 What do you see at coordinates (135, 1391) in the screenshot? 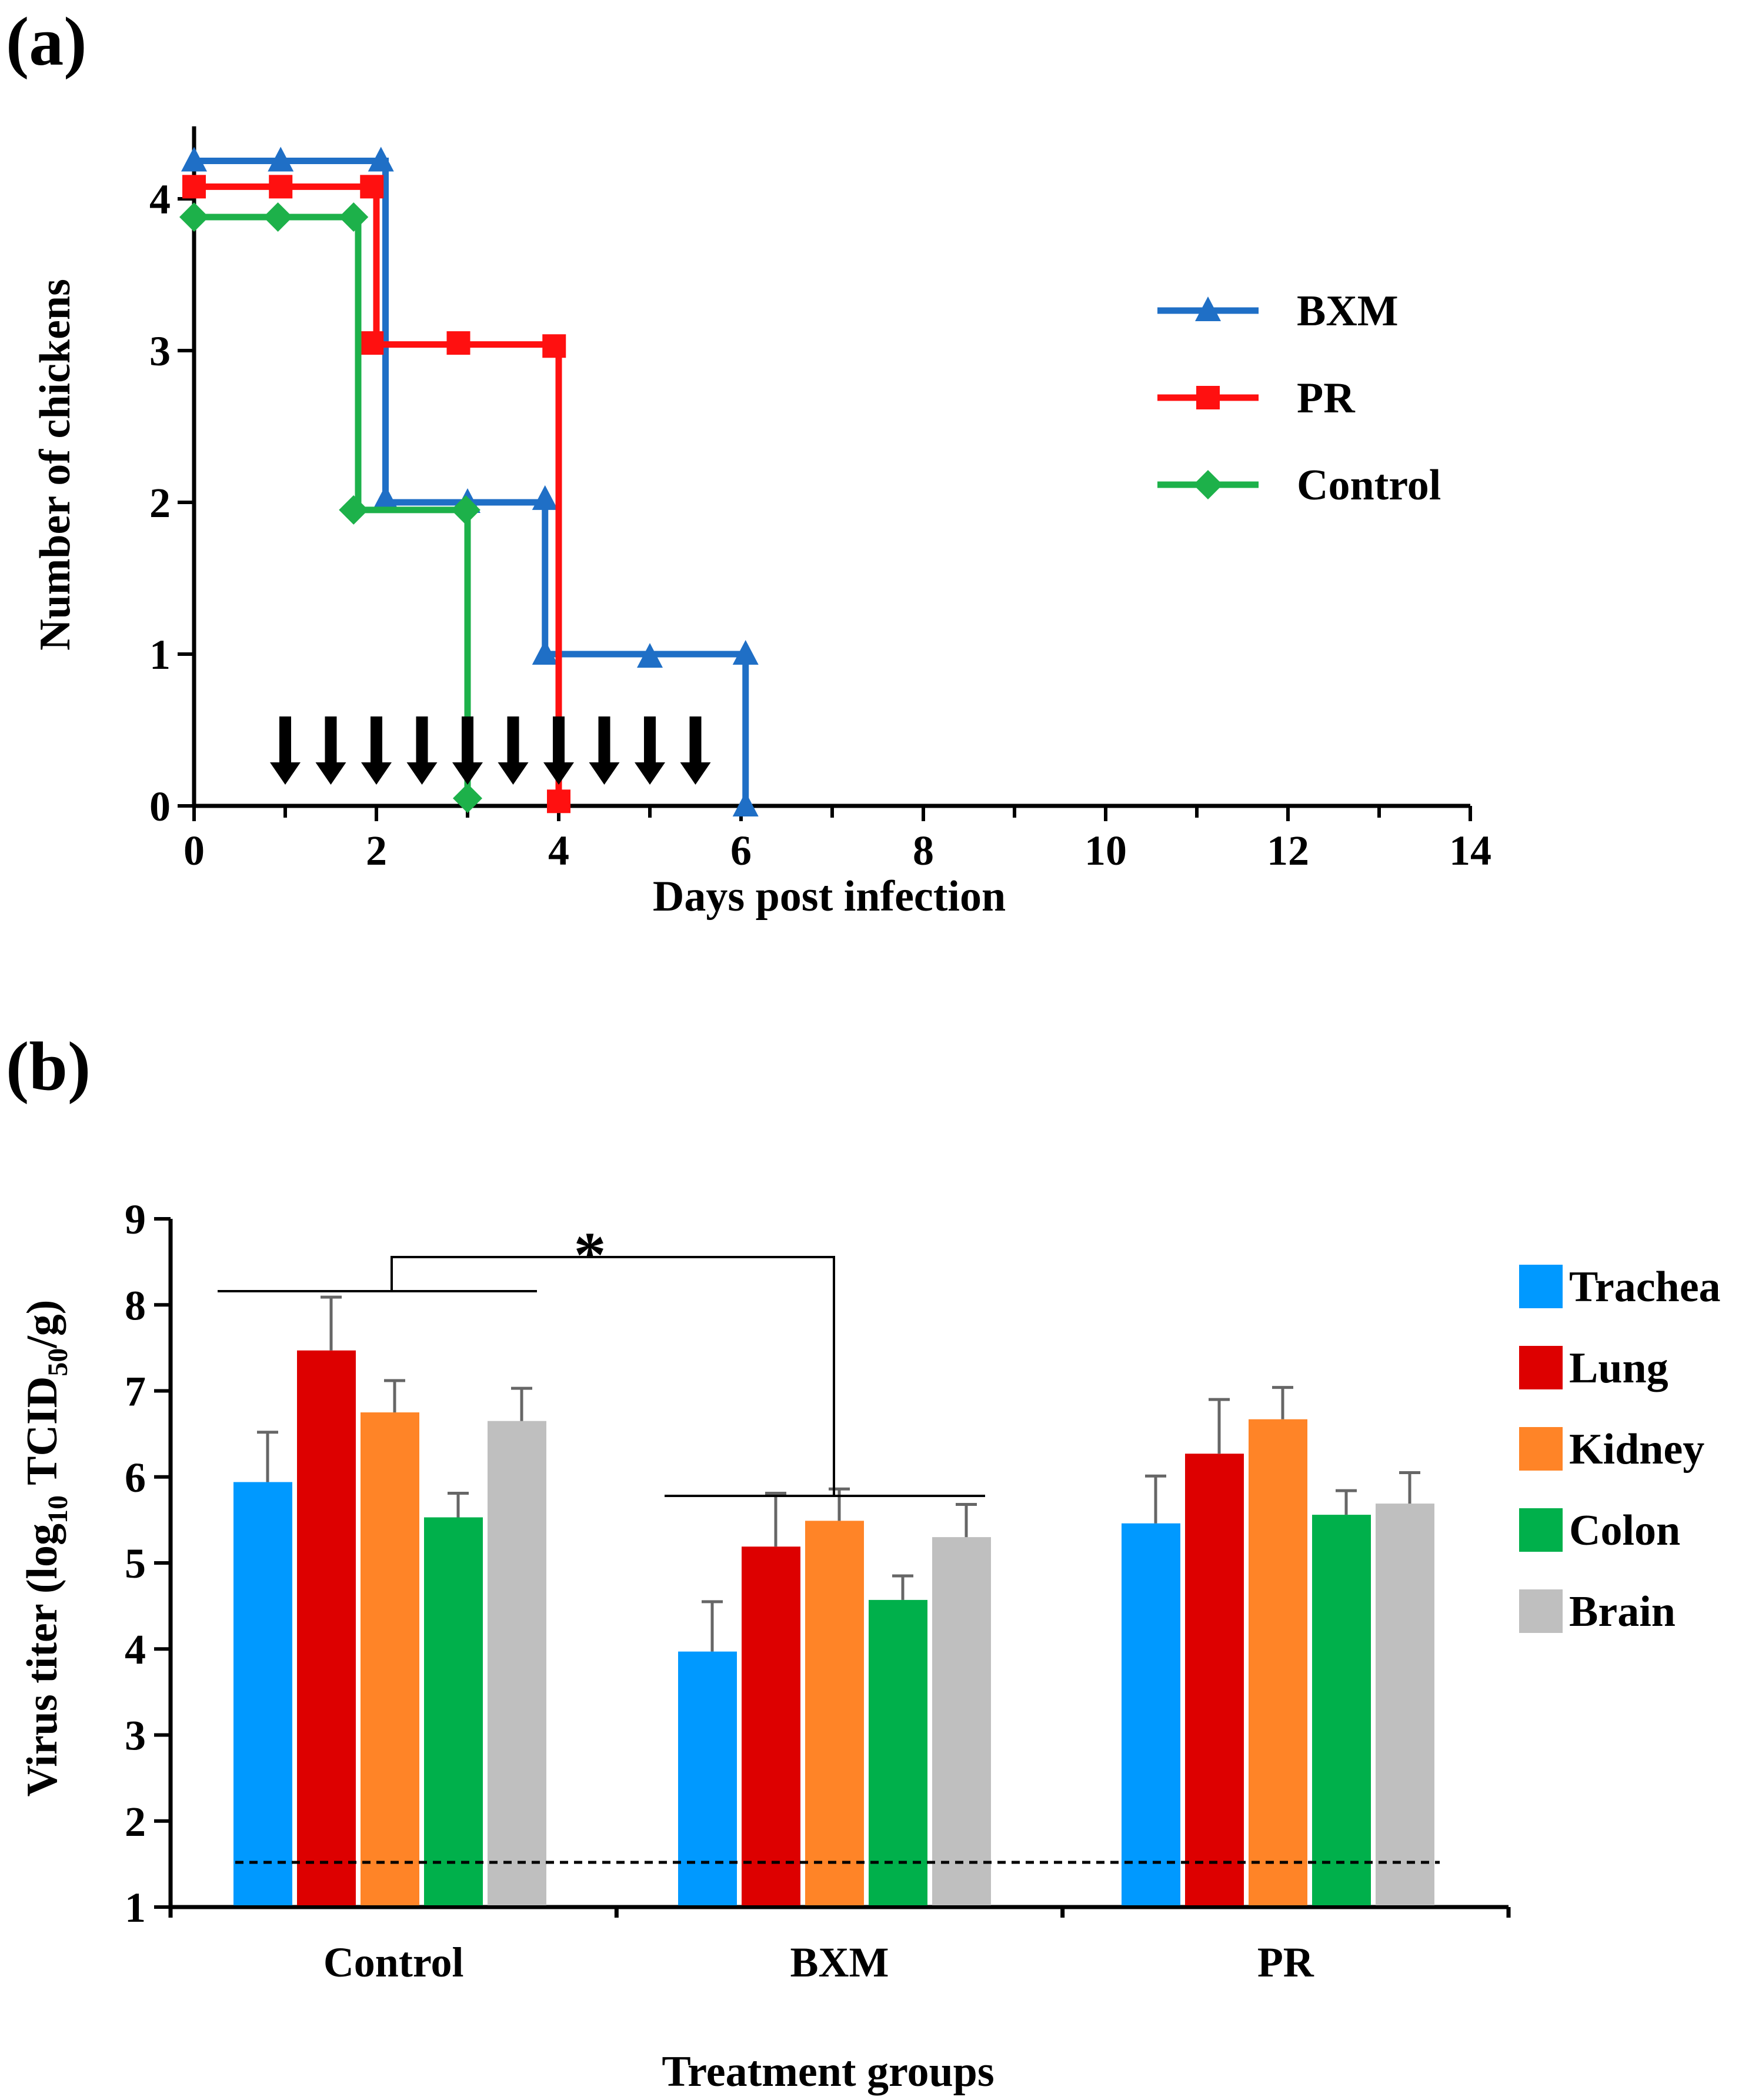
I see `y-tick-label: 7` at bounding box center [135, 1391].